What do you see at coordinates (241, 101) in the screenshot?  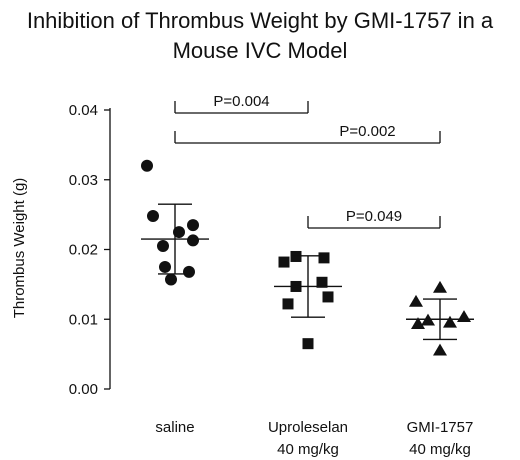 I see `p-value-label: P=0.004` at bounding box center [241, 101].